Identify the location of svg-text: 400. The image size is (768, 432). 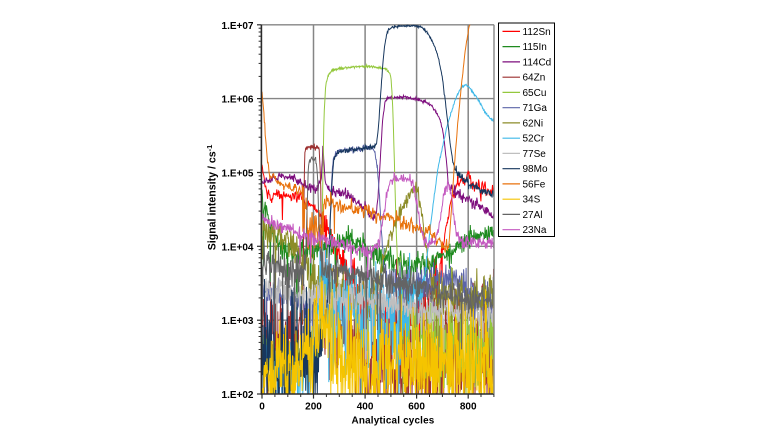
(365, 406).